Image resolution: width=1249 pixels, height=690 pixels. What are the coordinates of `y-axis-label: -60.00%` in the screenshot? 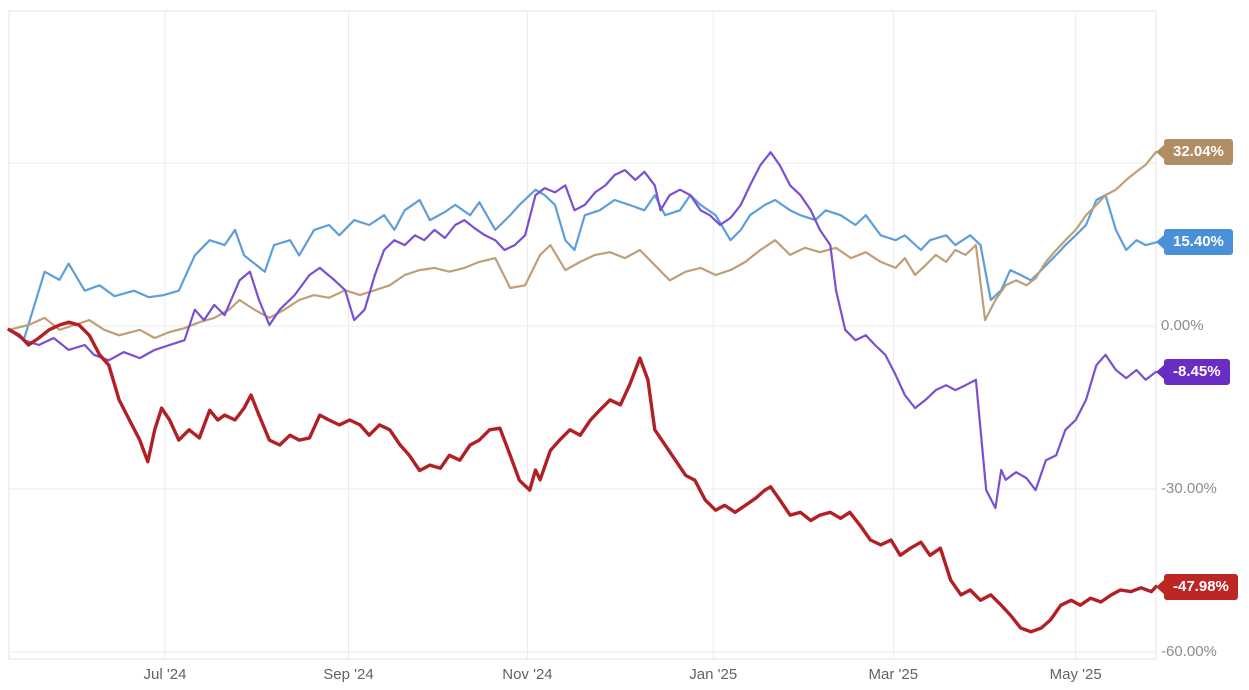 It's located at (1189, 651).